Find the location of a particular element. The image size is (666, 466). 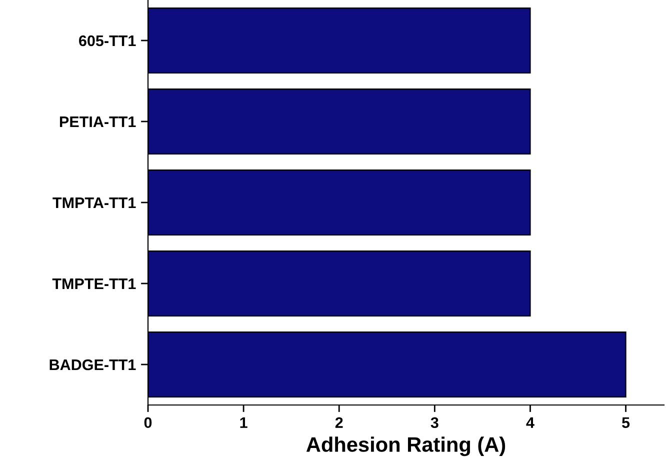

x-tick-label: 1 is located at coordinates (244, 422).